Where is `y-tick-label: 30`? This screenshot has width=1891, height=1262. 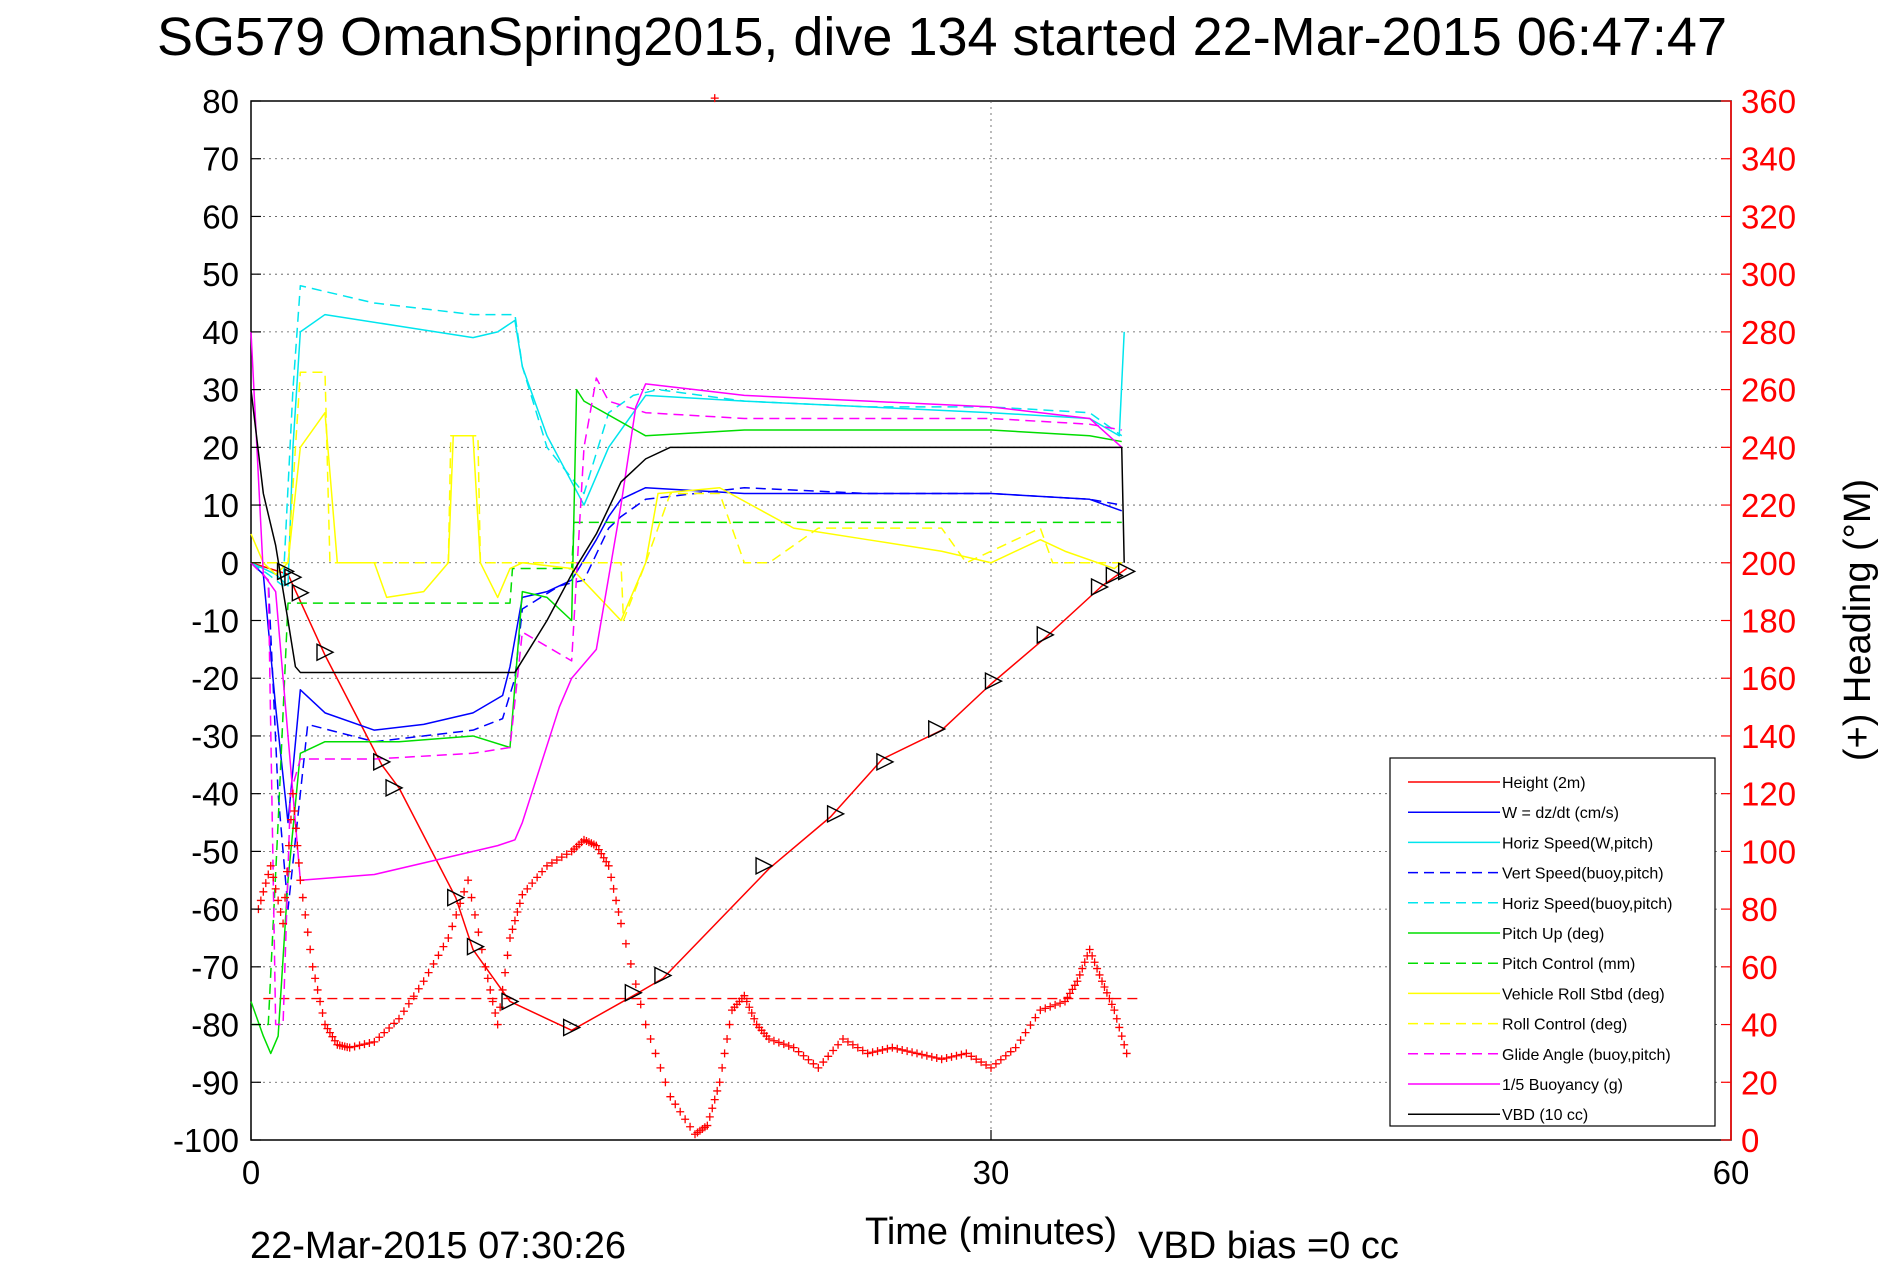
y-tick-label: 30 is located at coordinates (220, 390).